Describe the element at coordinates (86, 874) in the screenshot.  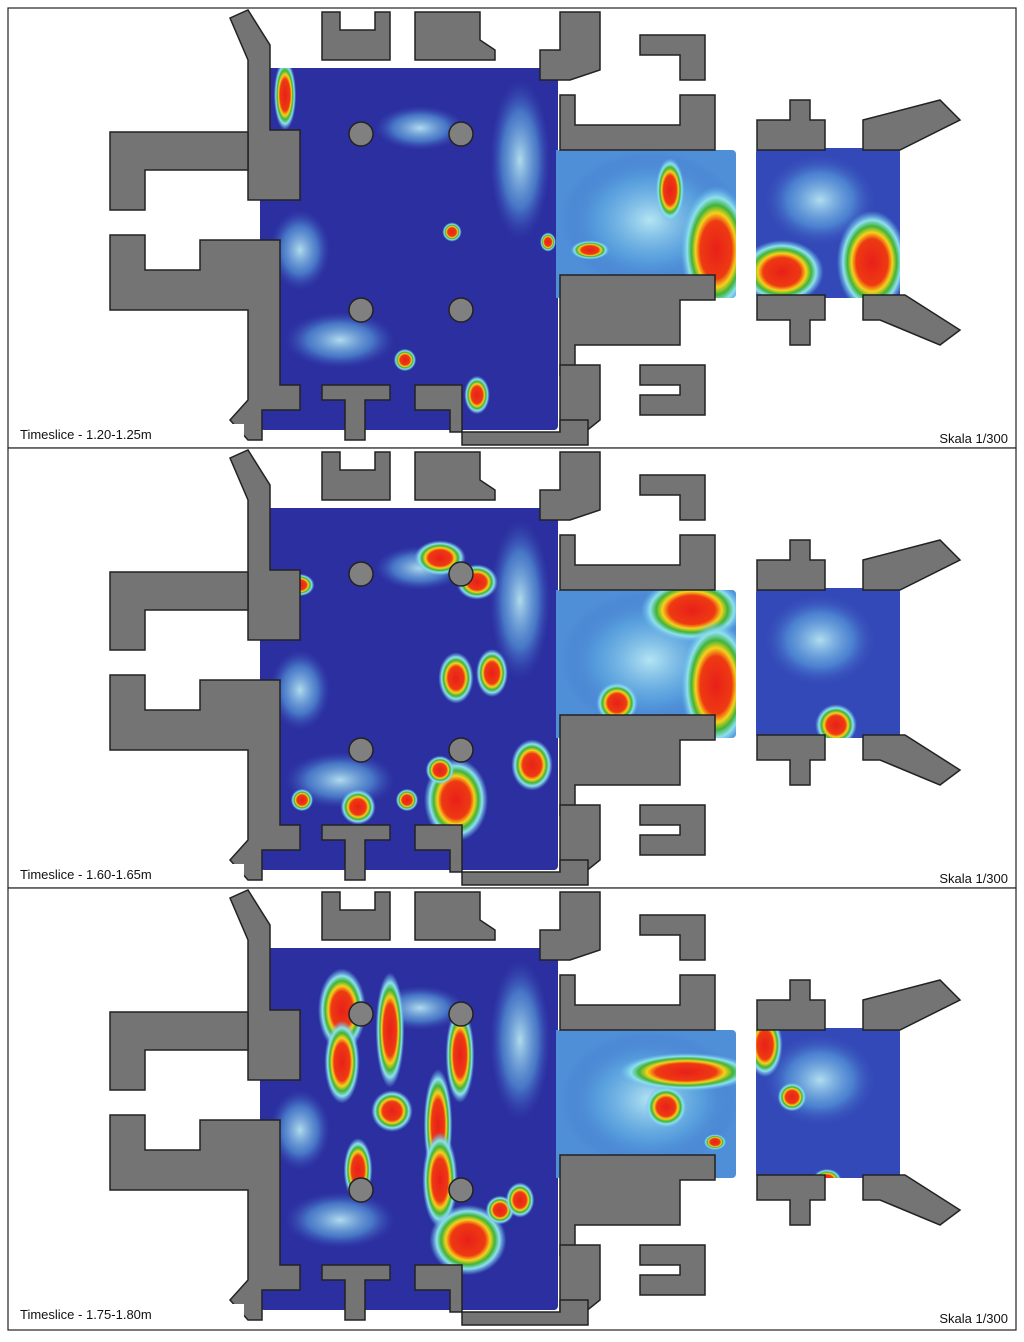
I see `timeslice-label: Timeslice - 1.60-1.65m` at that location.